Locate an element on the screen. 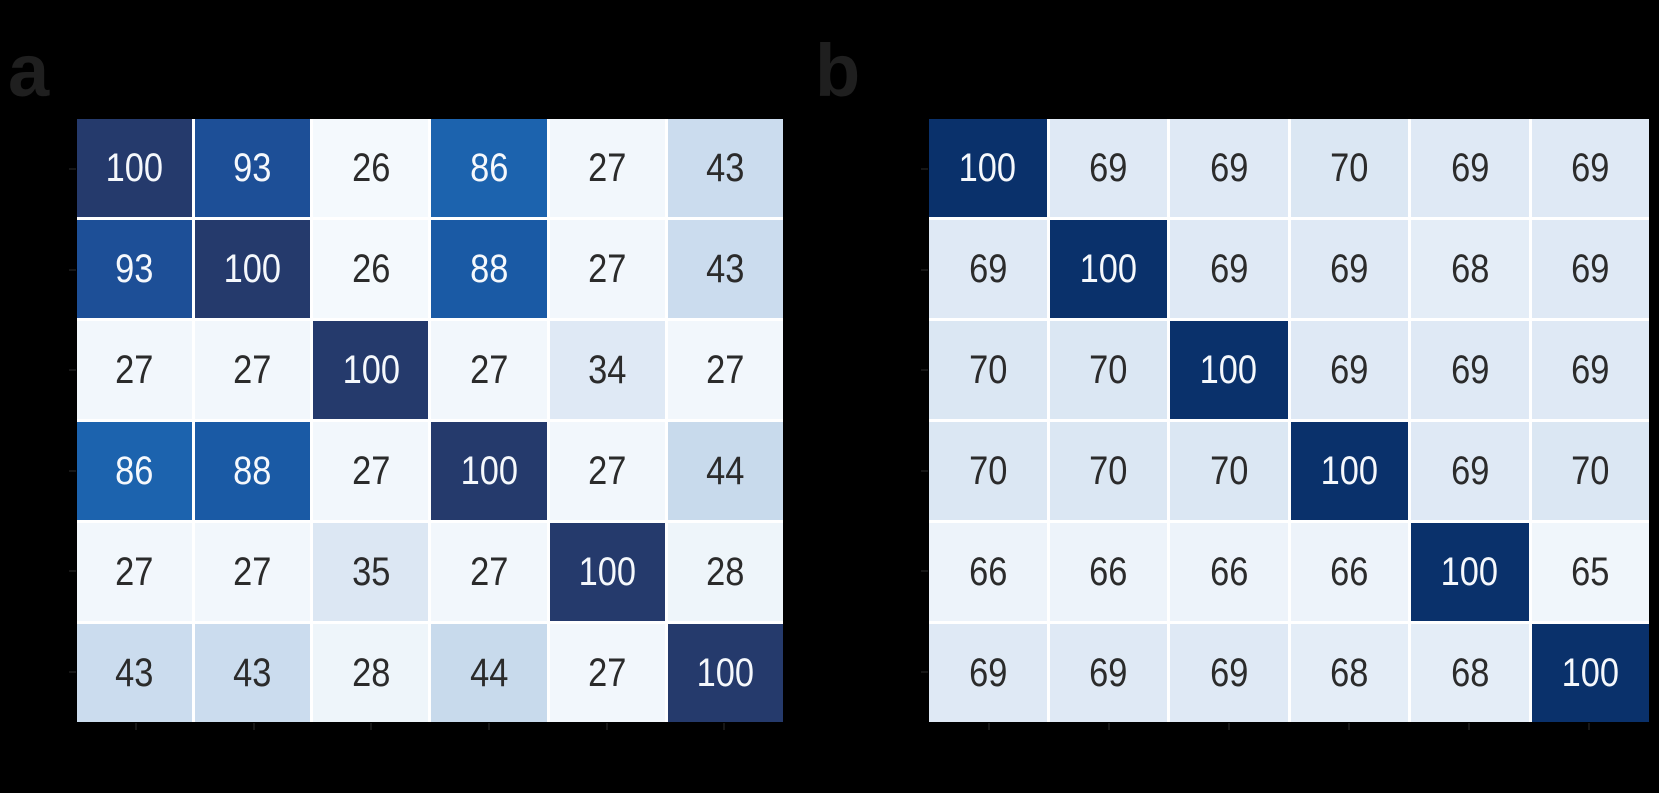 The image size is (1659, 793). panel-a-label: a is located at coordinates (29, 70).